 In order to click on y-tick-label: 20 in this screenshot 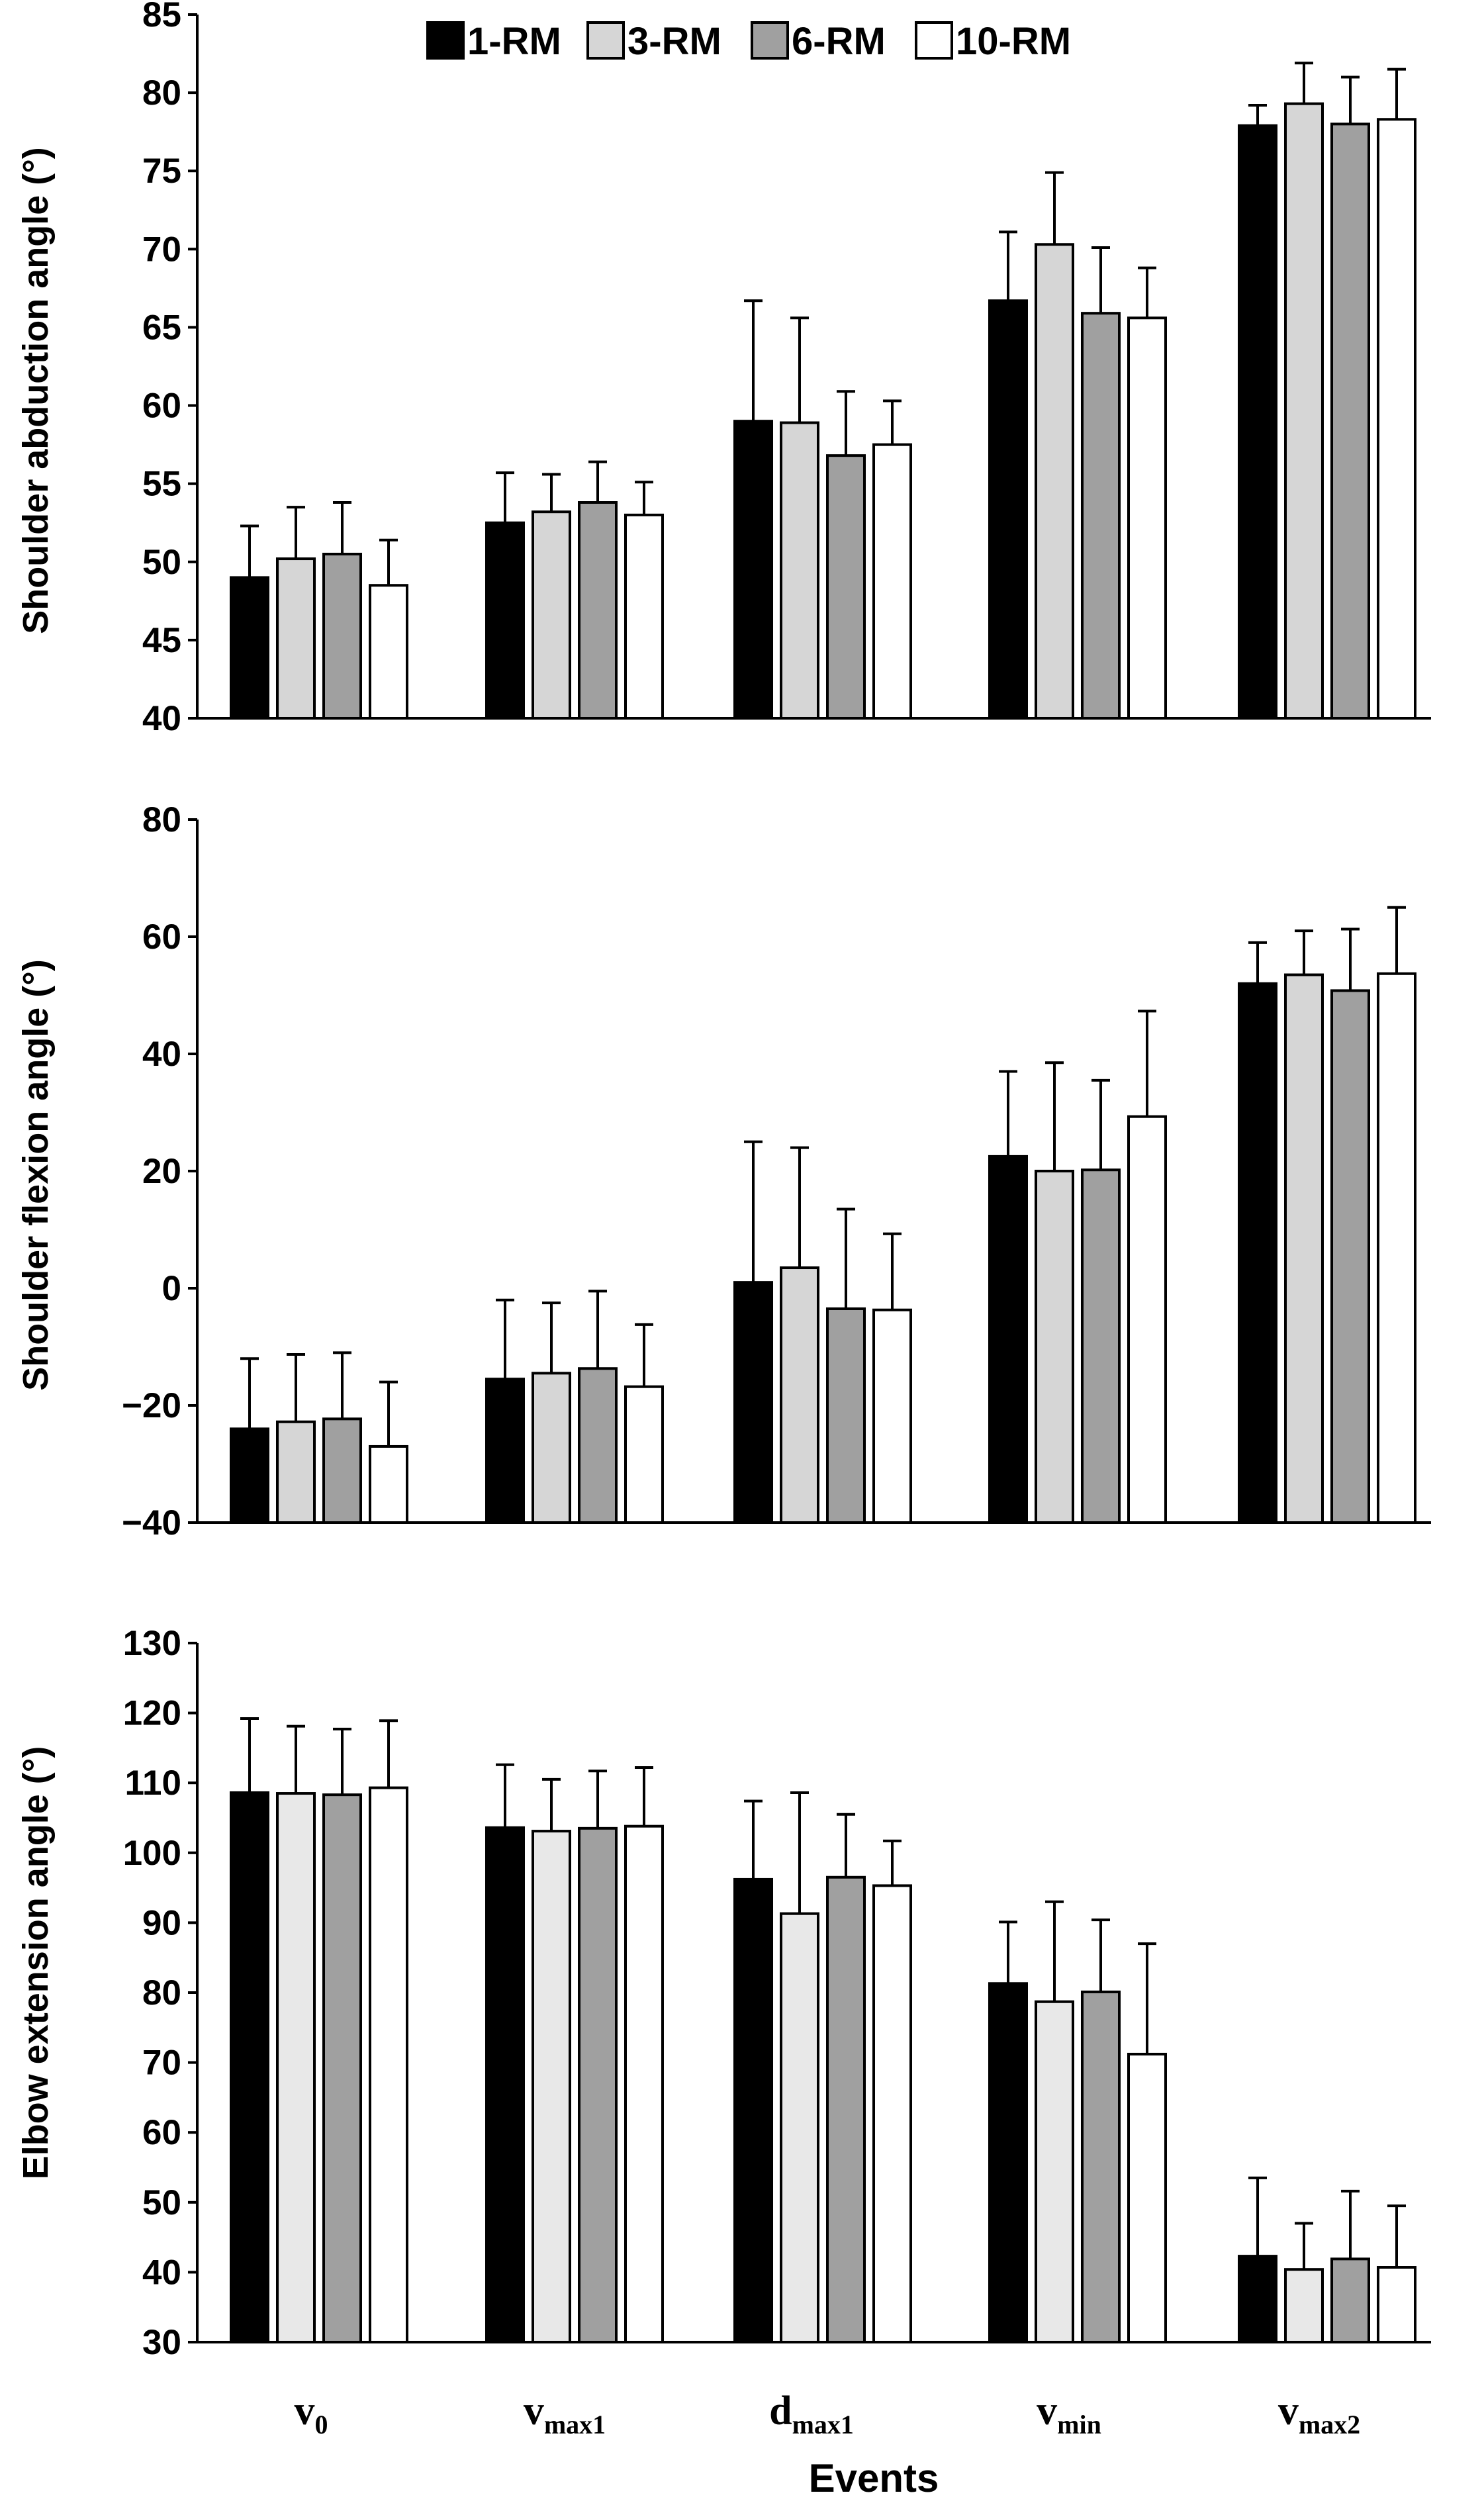, I will do `click(161, 1171)`.